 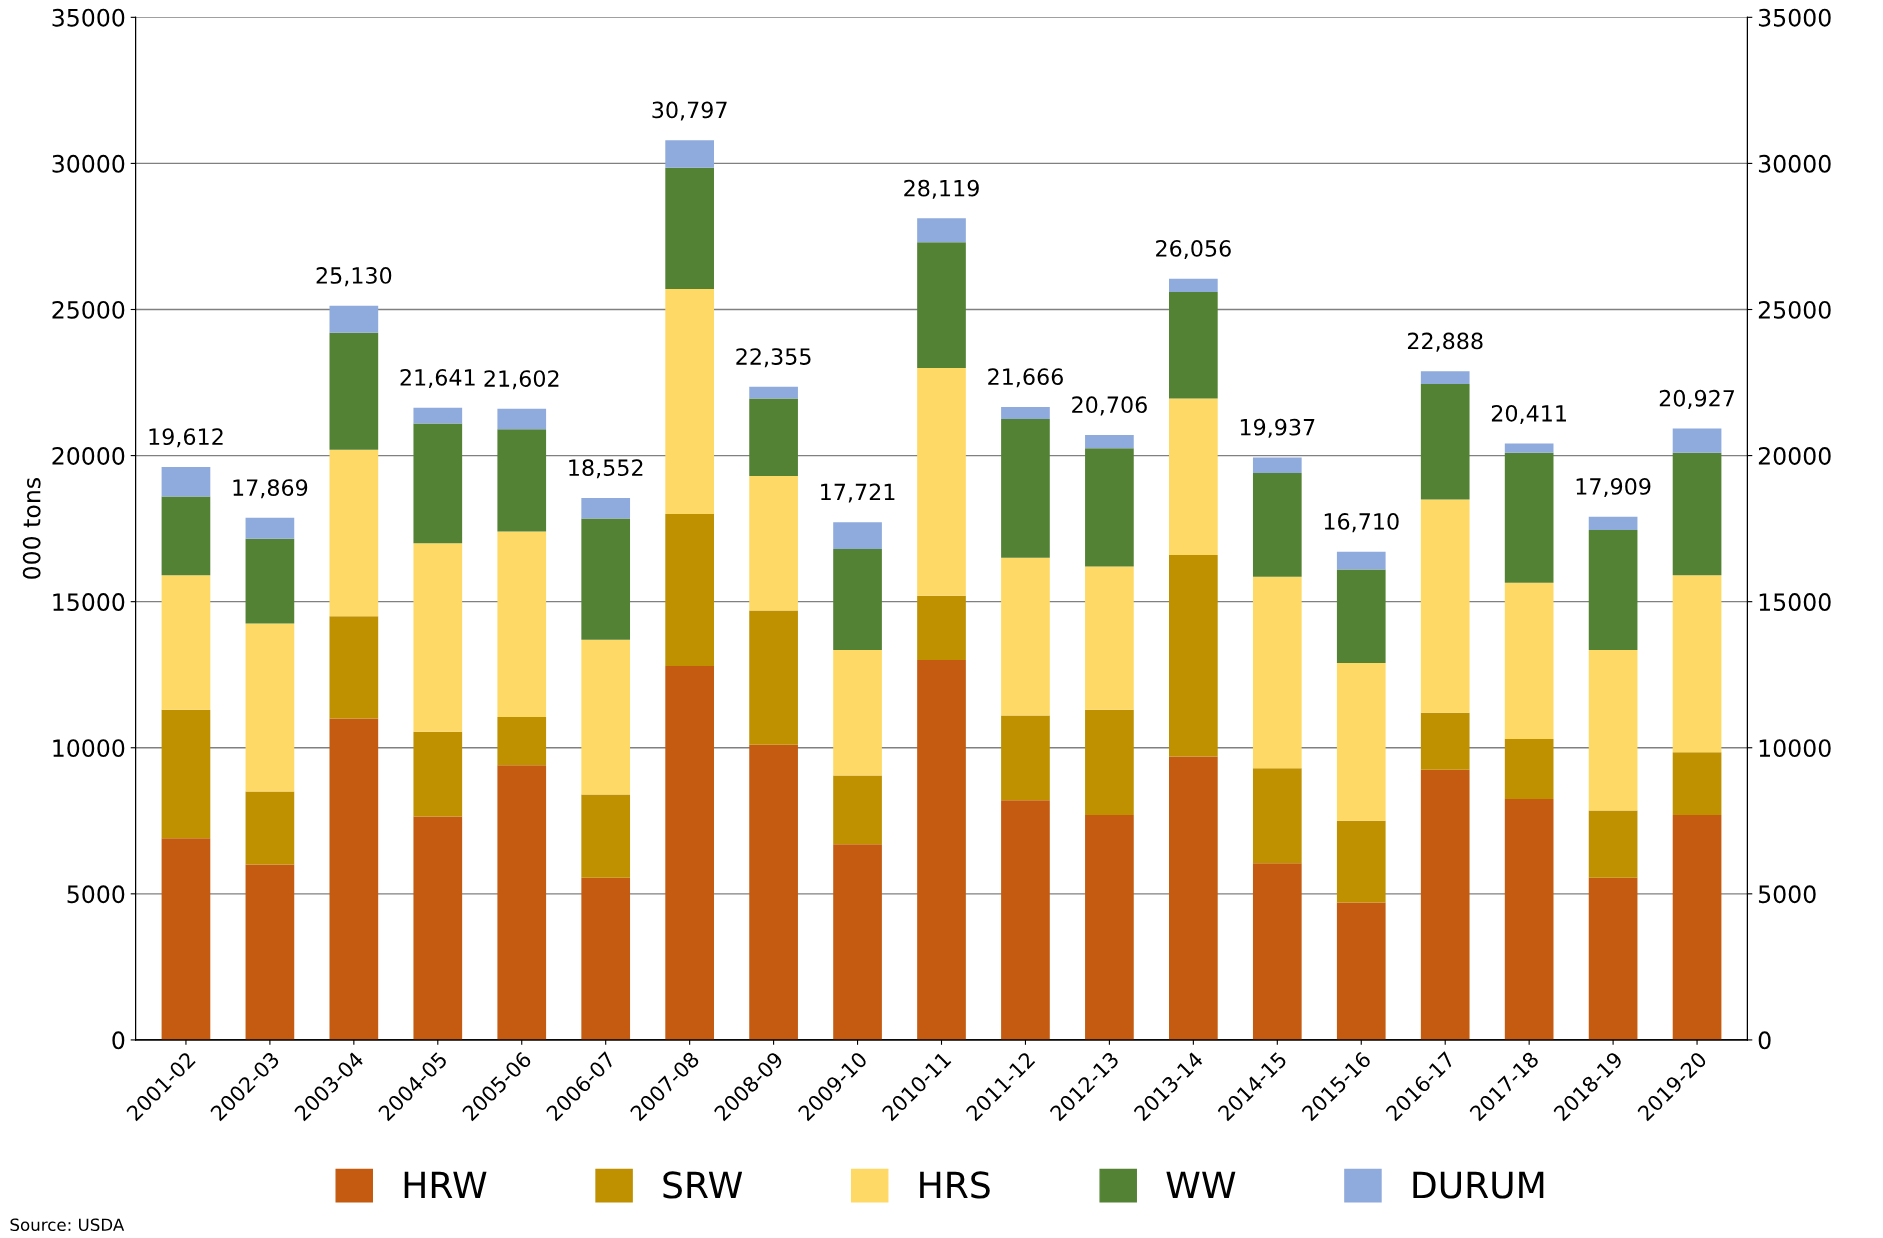 I want to click on total-label: 21,602, so click(x=521, y=380).